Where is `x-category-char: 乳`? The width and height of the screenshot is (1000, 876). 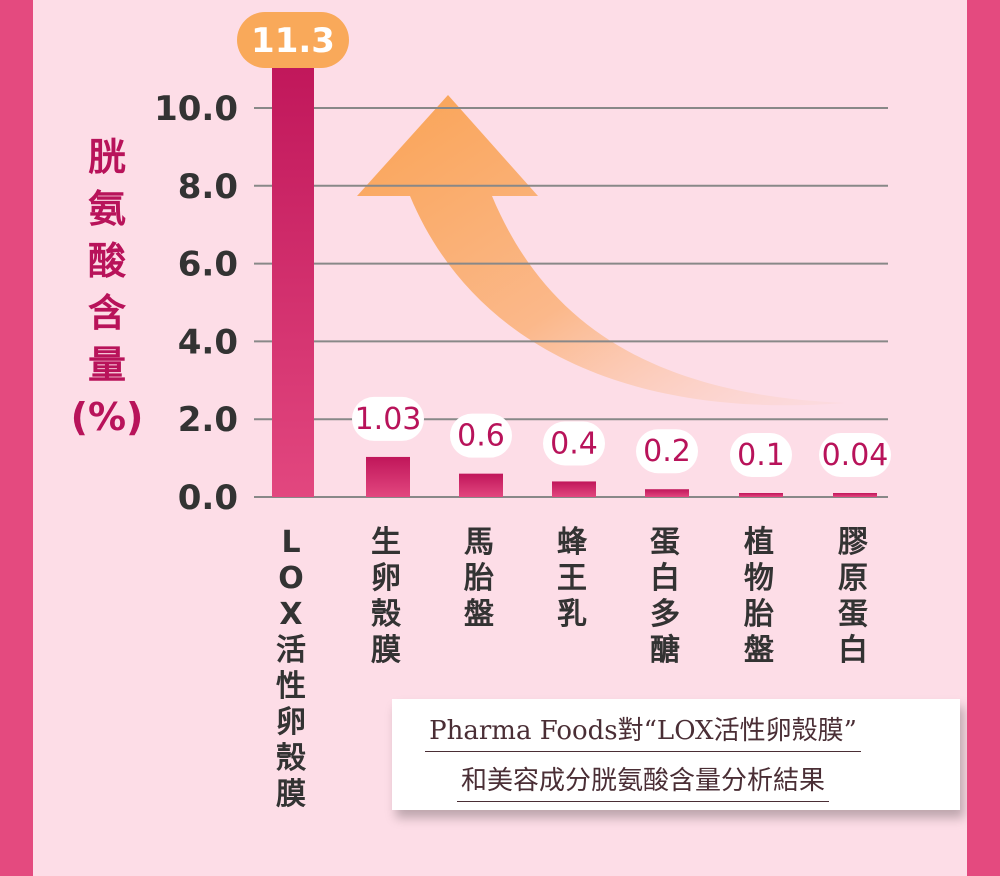 x-category-char: 乳 is located at coordinates (572, 614).